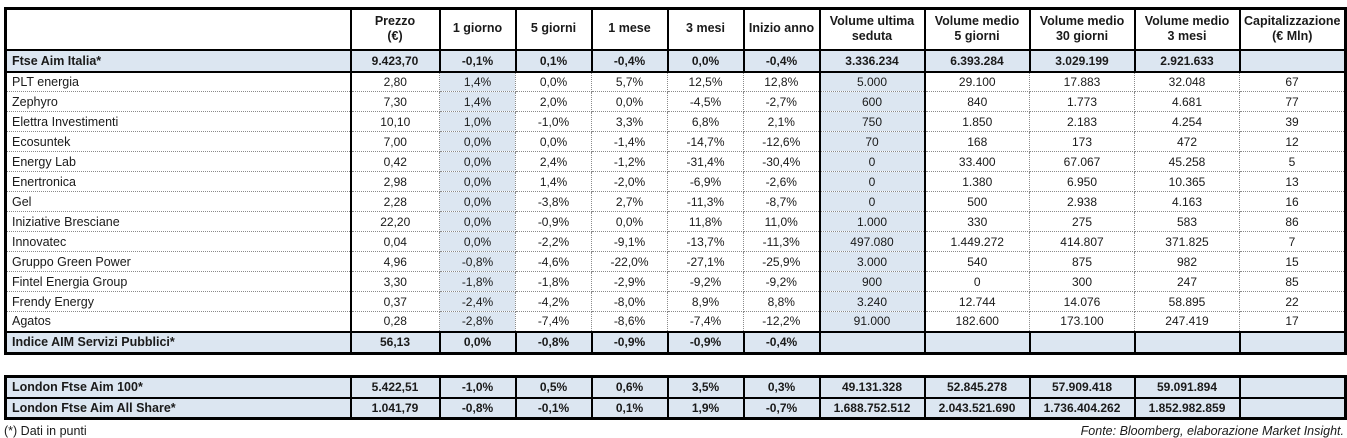 This screenshot has height=438, width=1347. Describe the element at coordinates (629, 161) in the screenshot. I see `cell-1-mese: -1,2%` at that location.